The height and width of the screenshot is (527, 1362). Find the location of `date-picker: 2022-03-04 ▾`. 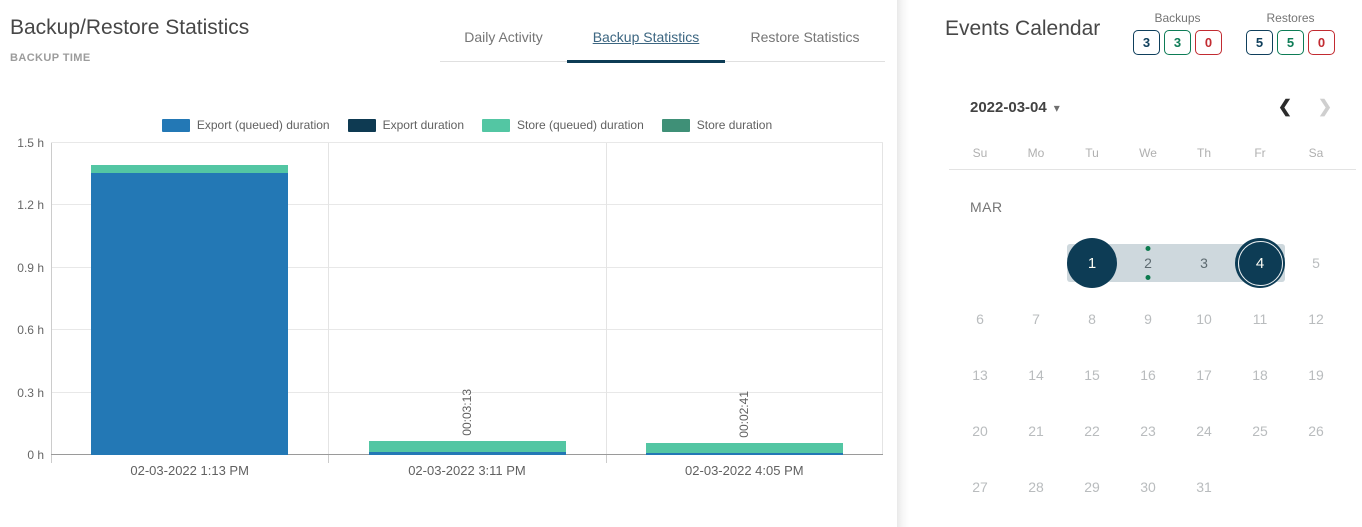

date-picker: 2022-03-04 ▾ is located at coordinates (1015, 107).